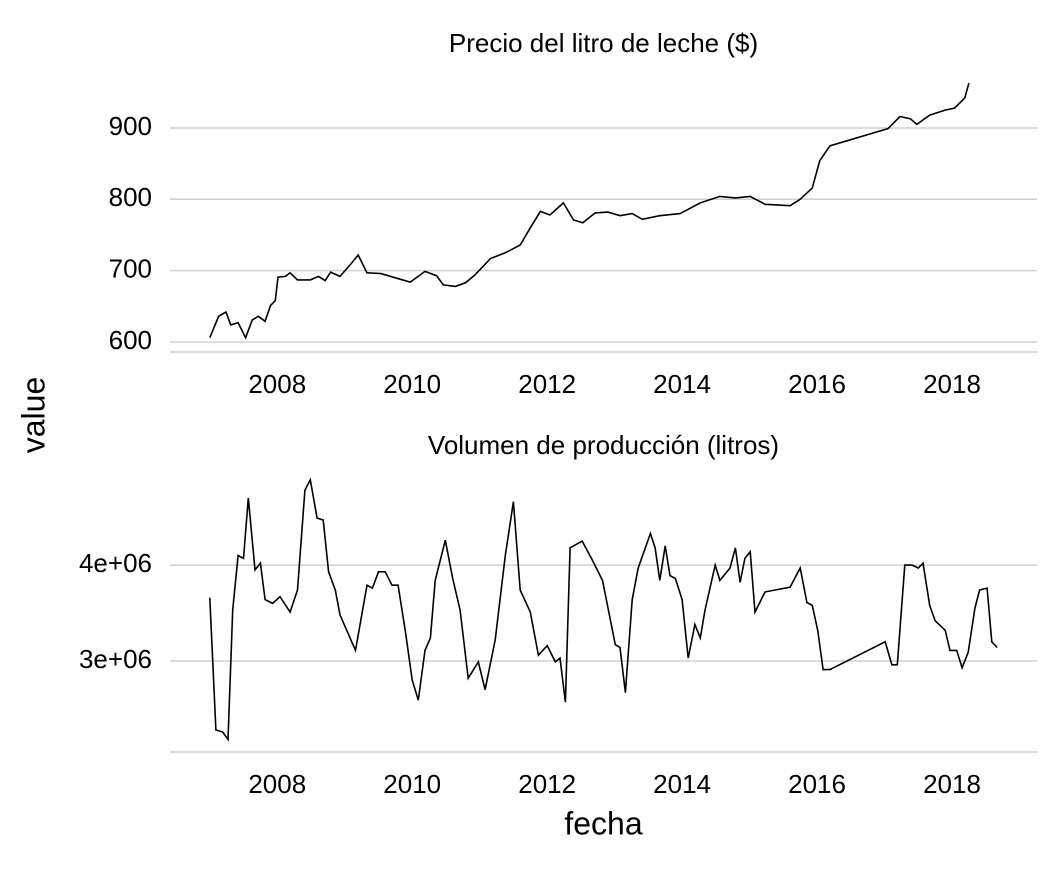  What do you see at coordinates (115, 659) in the screenshot?
I see `y-tick-label: 3e+06` at bounding box center [115, 659].